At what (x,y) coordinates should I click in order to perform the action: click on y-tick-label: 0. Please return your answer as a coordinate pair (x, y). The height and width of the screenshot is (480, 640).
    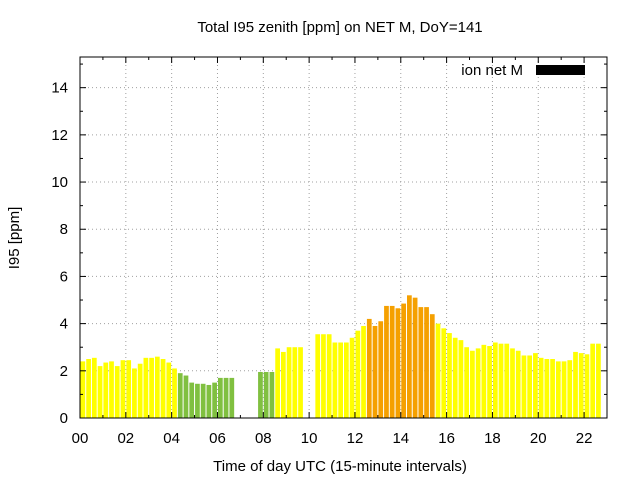
    Looking at the image, I should click on (64, 418).